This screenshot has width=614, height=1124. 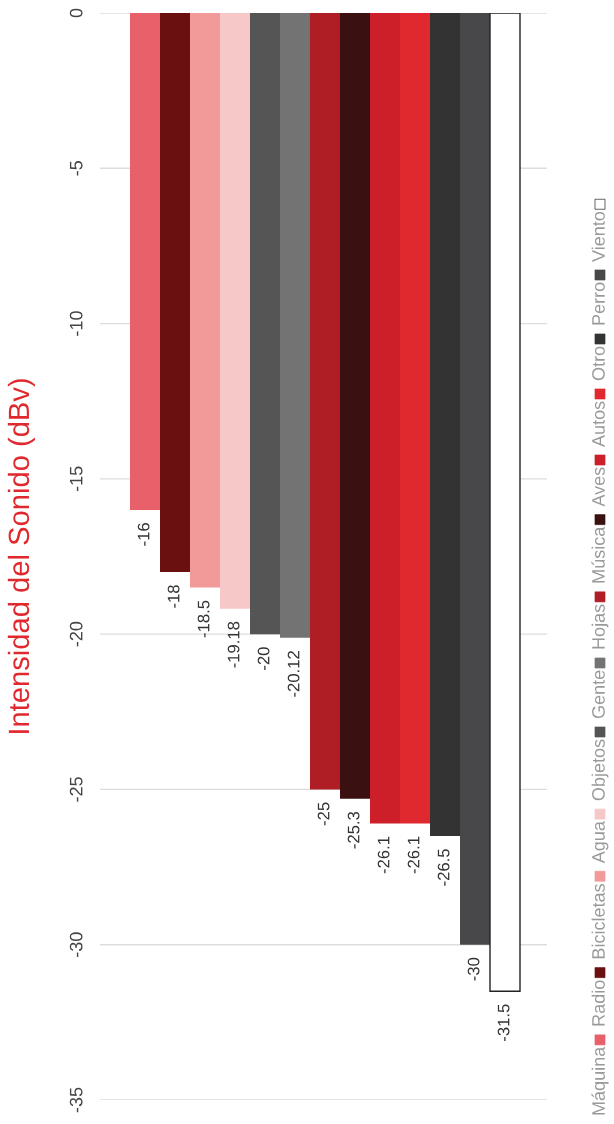 What do you see at coordinates (598, 694) in the screenshot?
I see `legend-label: Gente` at bounding box center [598, 694].